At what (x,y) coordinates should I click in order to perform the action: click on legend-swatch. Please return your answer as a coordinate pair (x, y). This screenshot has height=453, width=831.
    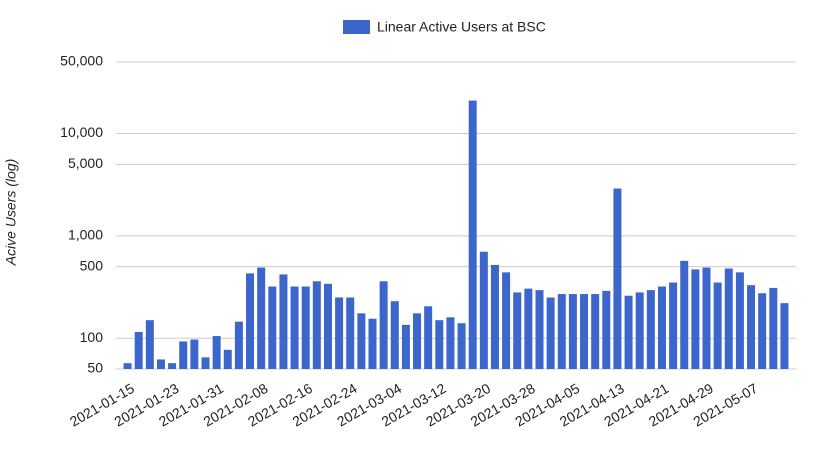
    Looking at the image, I should click on (356, 27).